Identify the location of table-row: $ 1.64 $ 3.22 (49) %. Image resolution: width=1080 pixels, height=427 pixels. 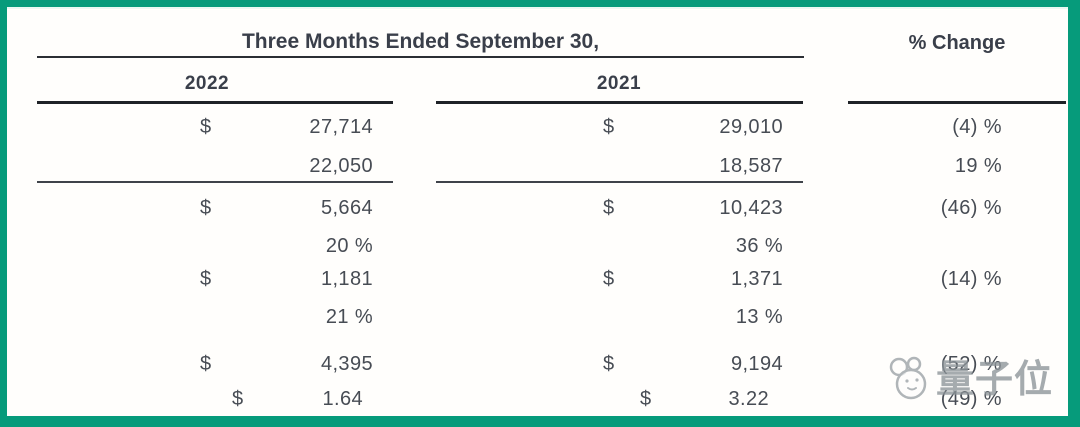
(543, 399).